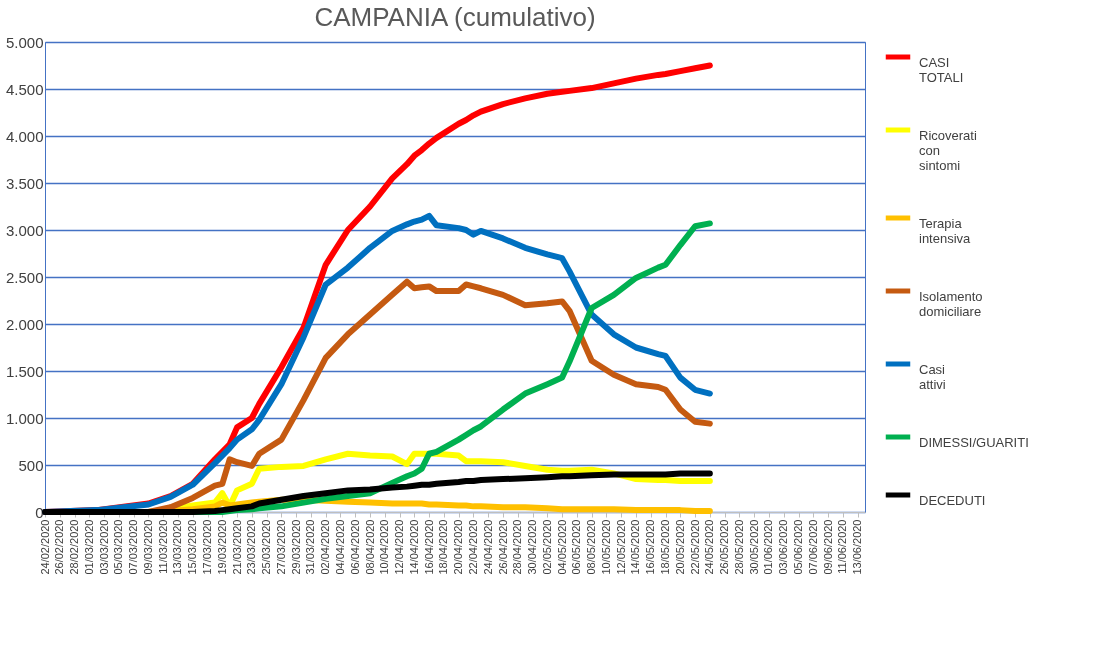 Image resolution: width=1120 pixels, height=663 pixels. What do you see at coordinates (251, 547) in the screenshot?
I see `x-tick-label: 23/03/2020` at bounding box center [251, 547].